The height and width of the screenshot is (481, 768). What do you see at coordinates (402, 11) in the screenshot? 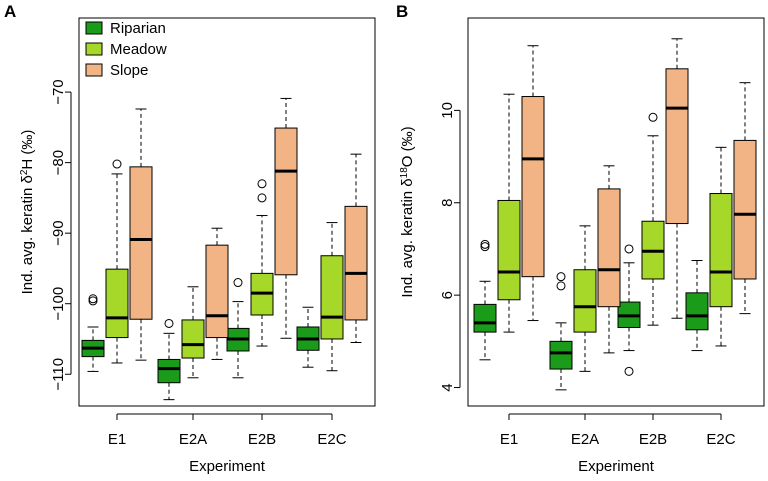
I see `panel-letter: B` at bounding box center [402, 11].